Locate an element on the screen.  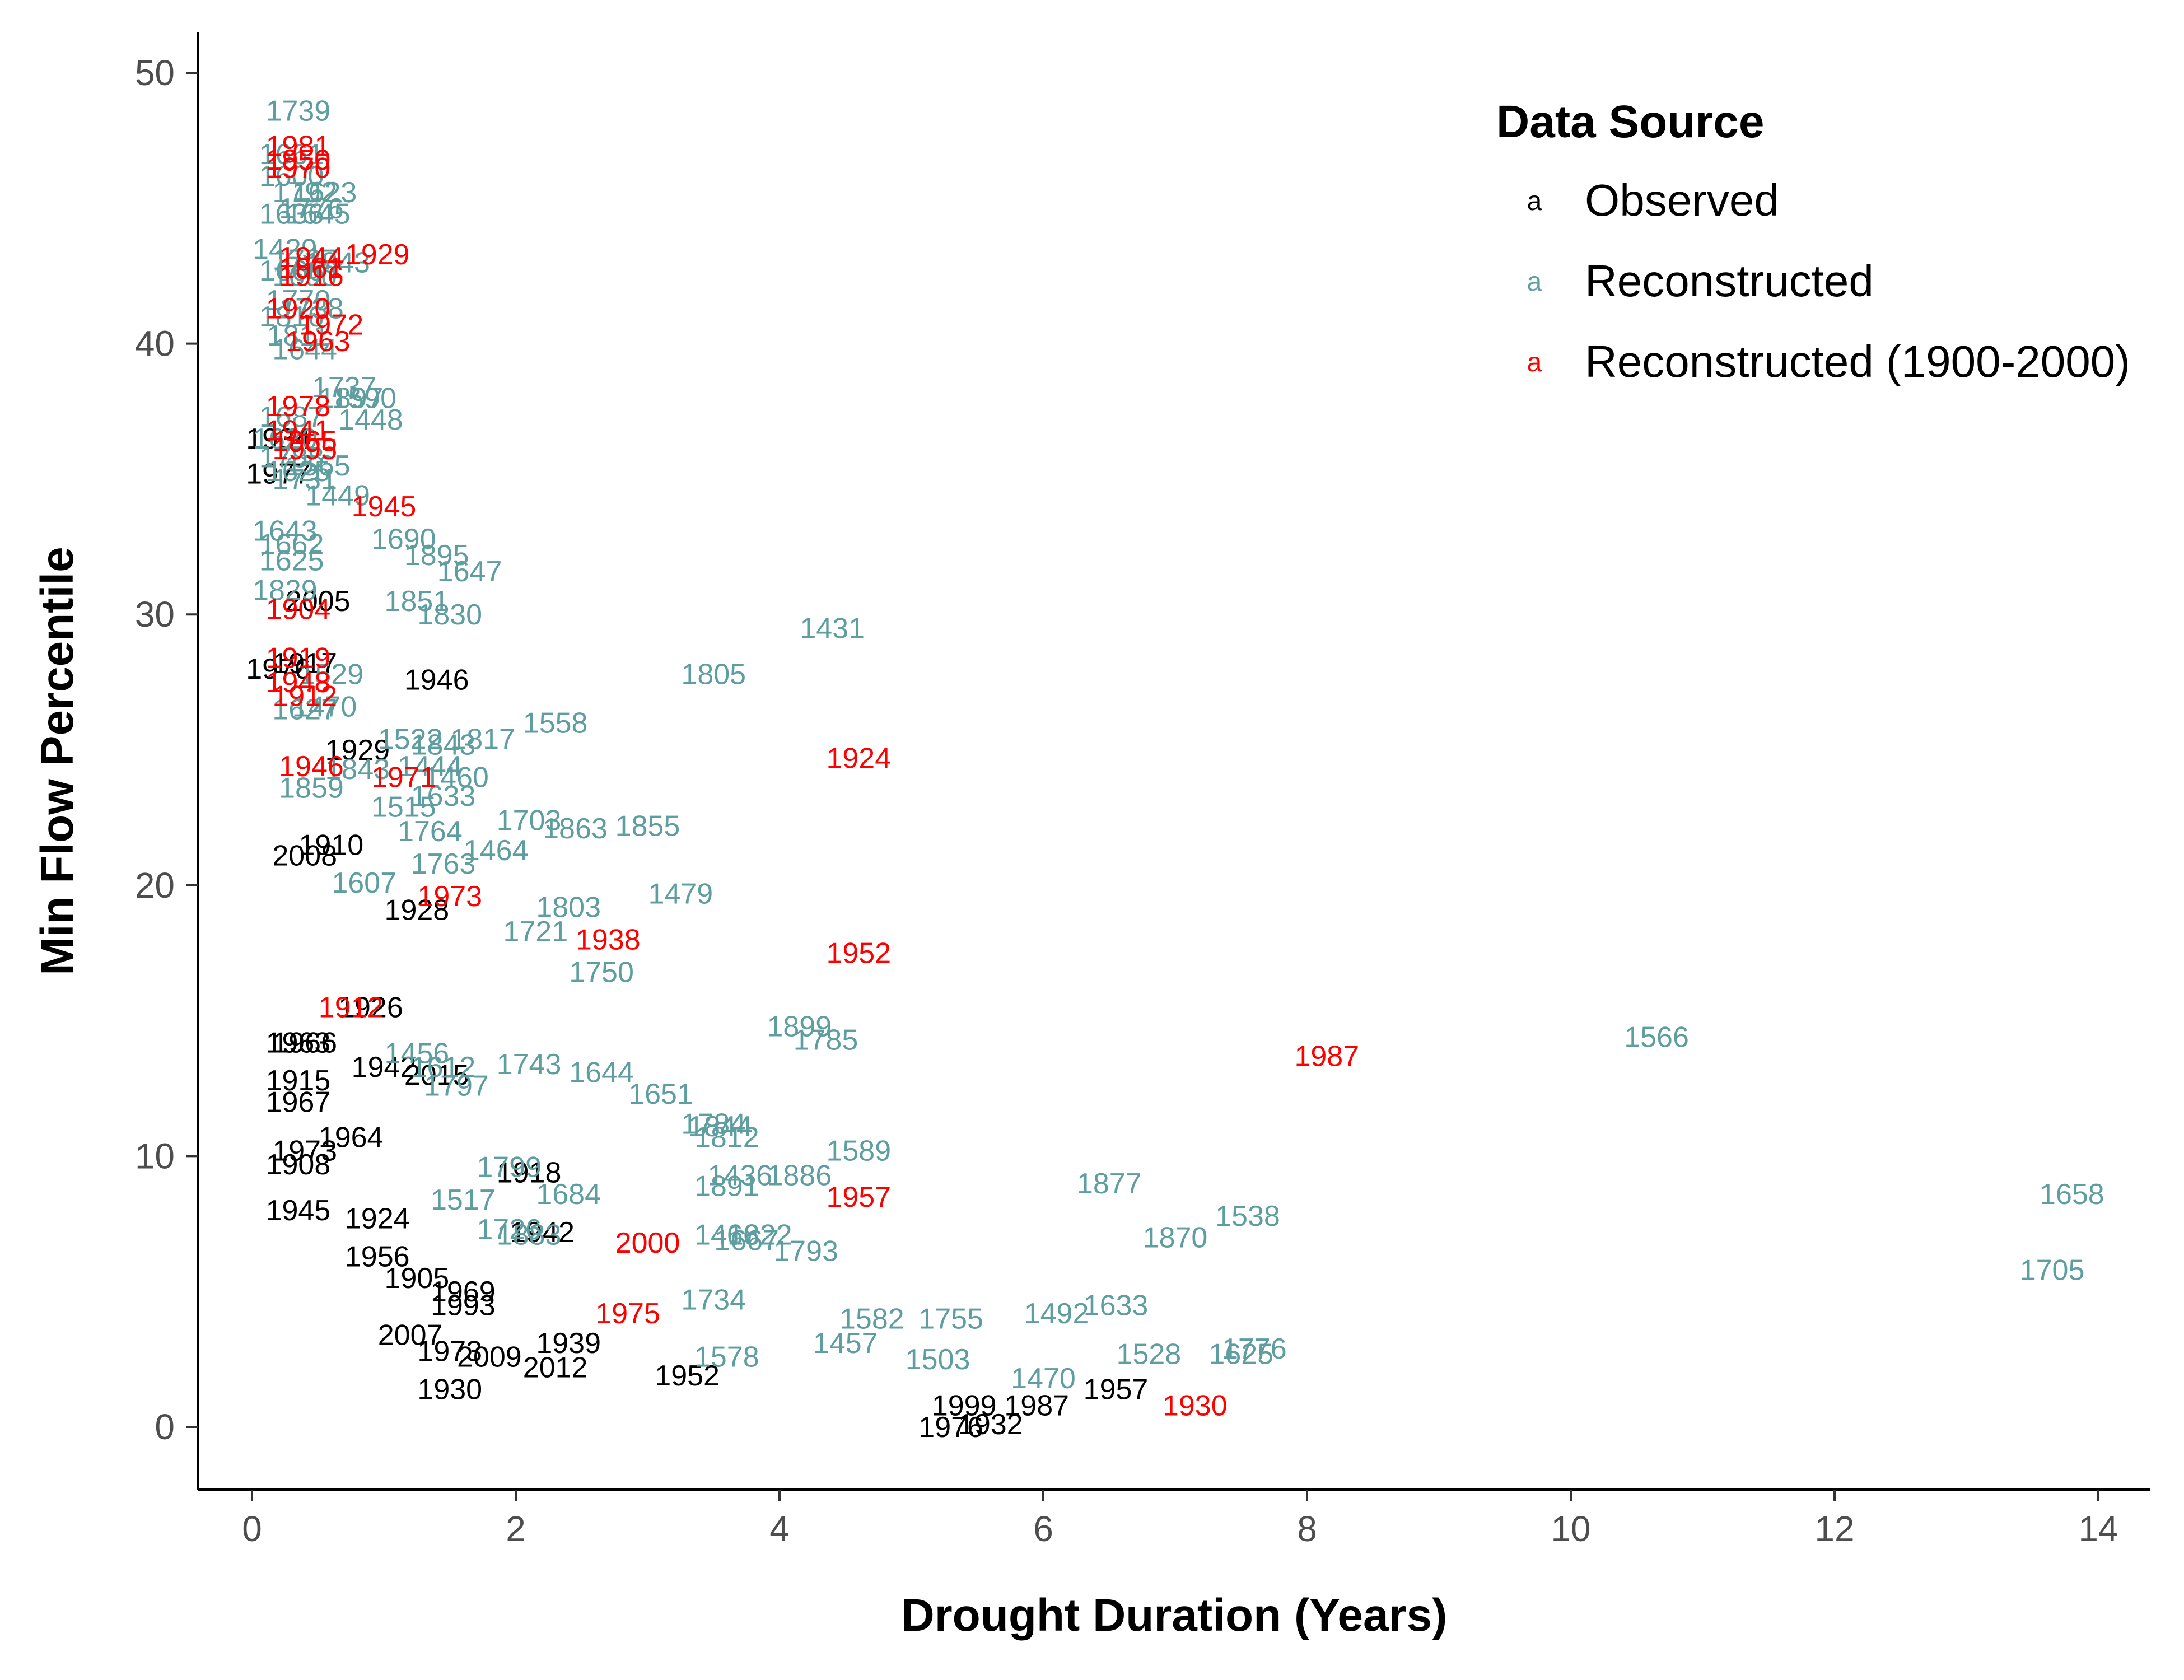
point-label: 1633 is located at coordinates (444, 797).